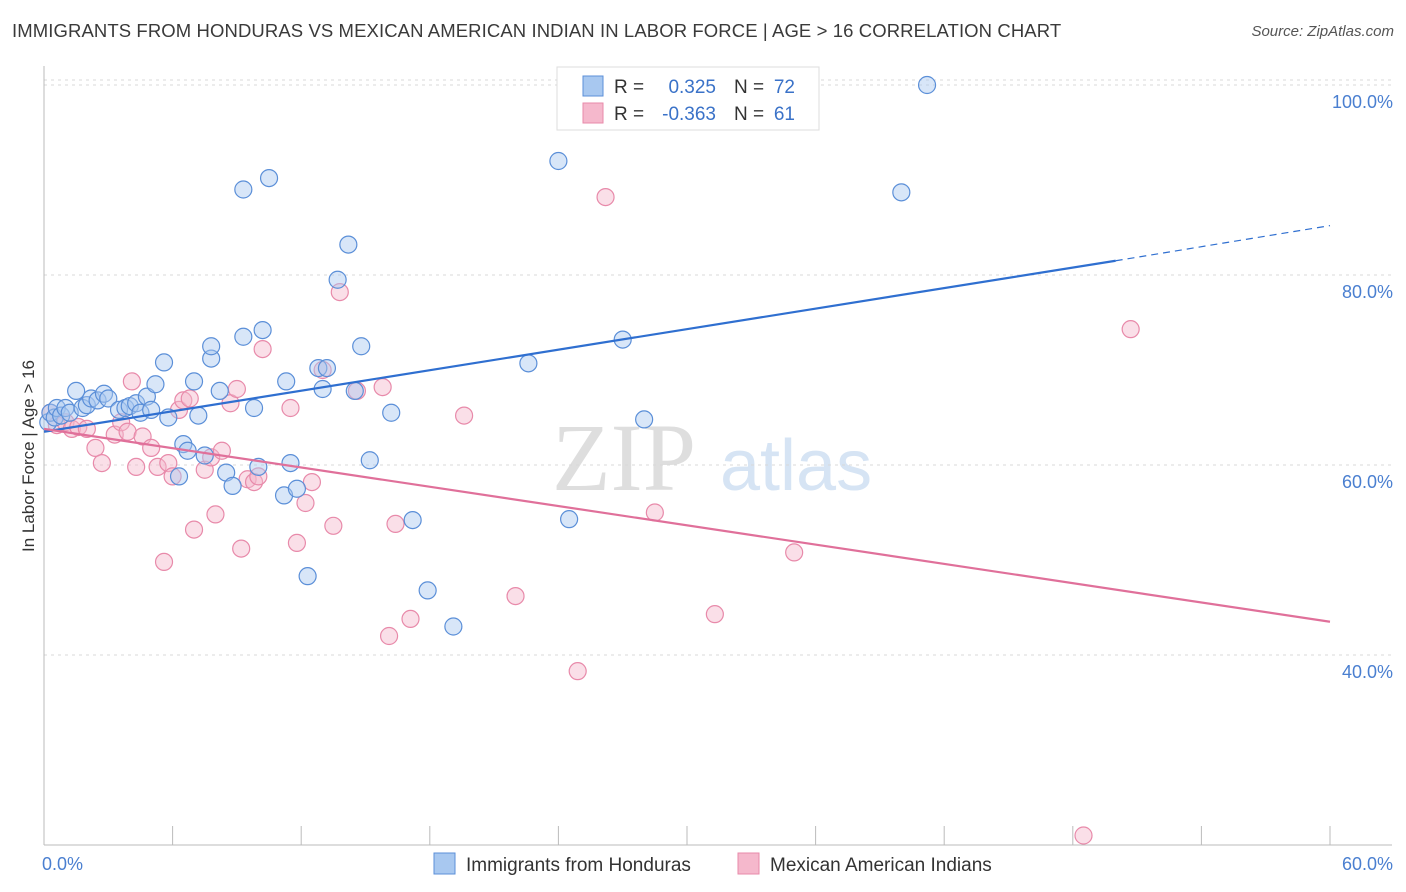  What do you see at coordinates (749, 114) in the screenshot?
I see `legend-n-label-2: N =` at bounding box center [749, 114].